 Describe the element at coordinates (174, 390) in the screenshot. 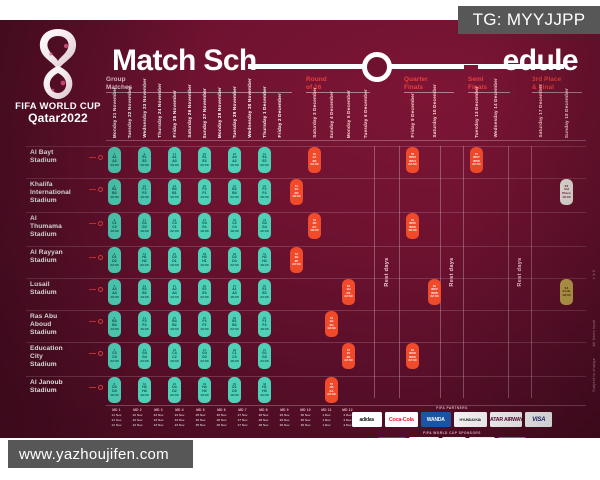

I see `match-badge: 24 D4 D2 22:00` at that location.